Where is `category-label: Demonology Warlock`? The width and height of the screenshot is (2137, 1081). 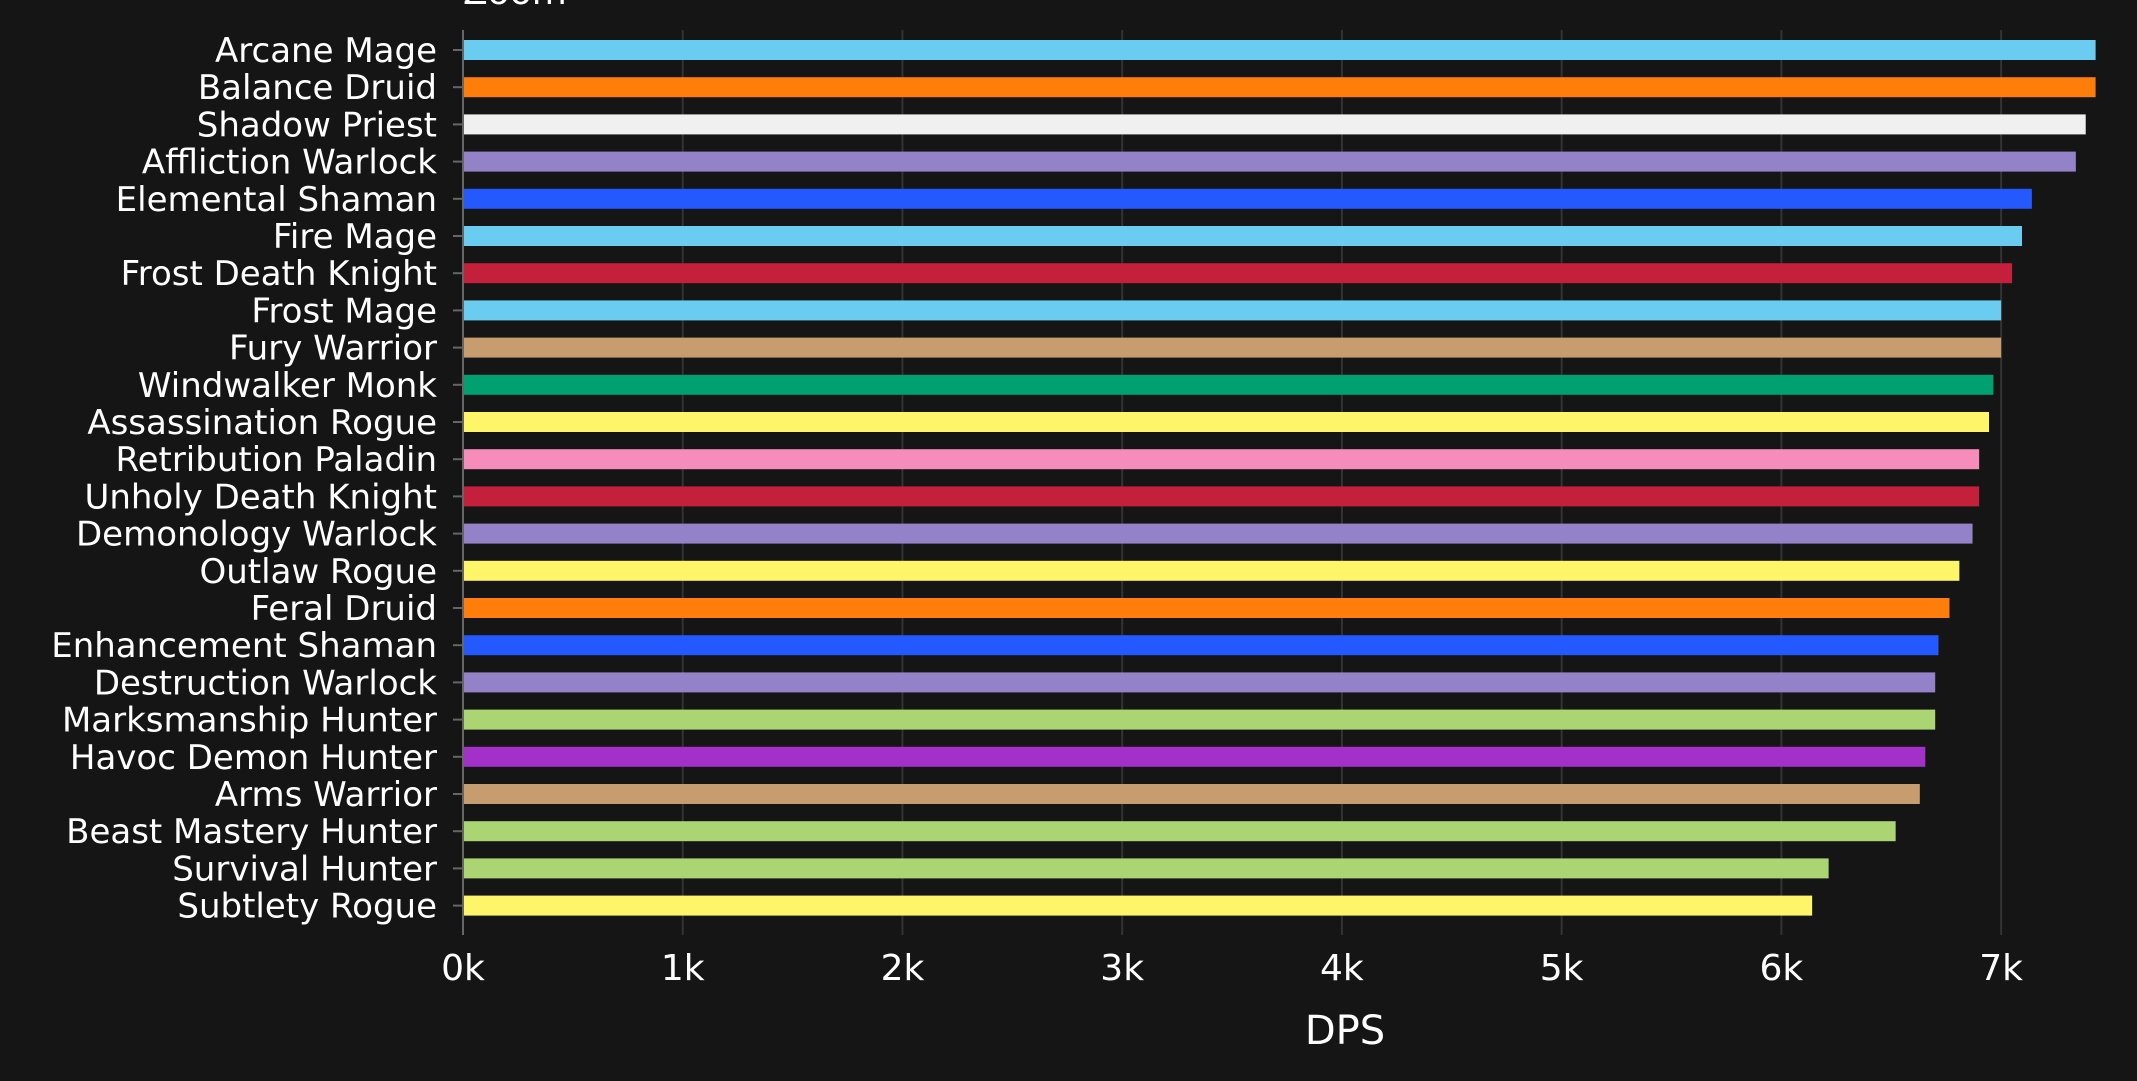
category-label: Demonology Warlock is located at coordinates (256, 535).